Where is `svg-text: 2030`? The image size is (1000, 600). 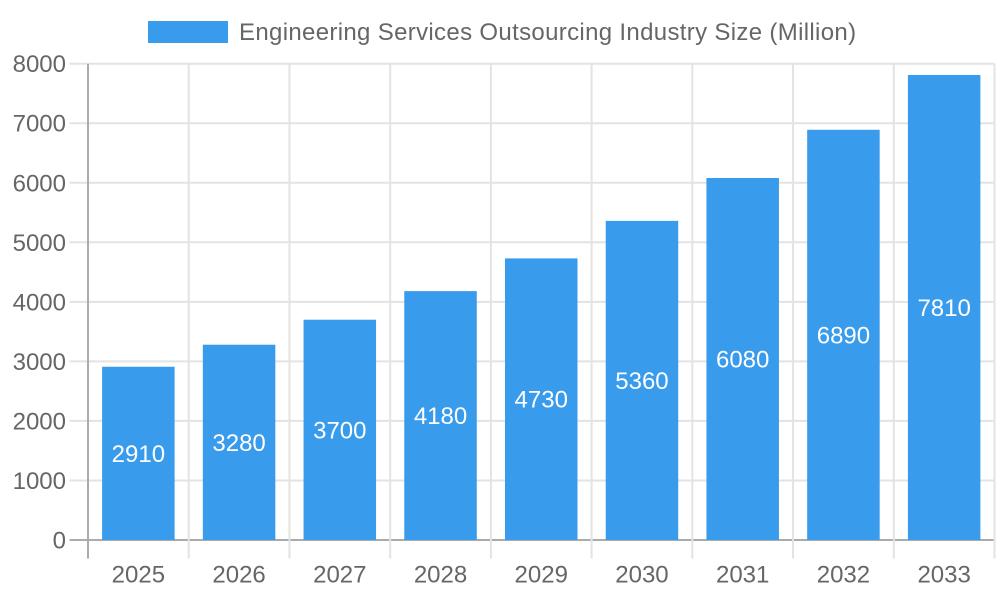
svg-text: 2030 is located at coordinates (641, 575).